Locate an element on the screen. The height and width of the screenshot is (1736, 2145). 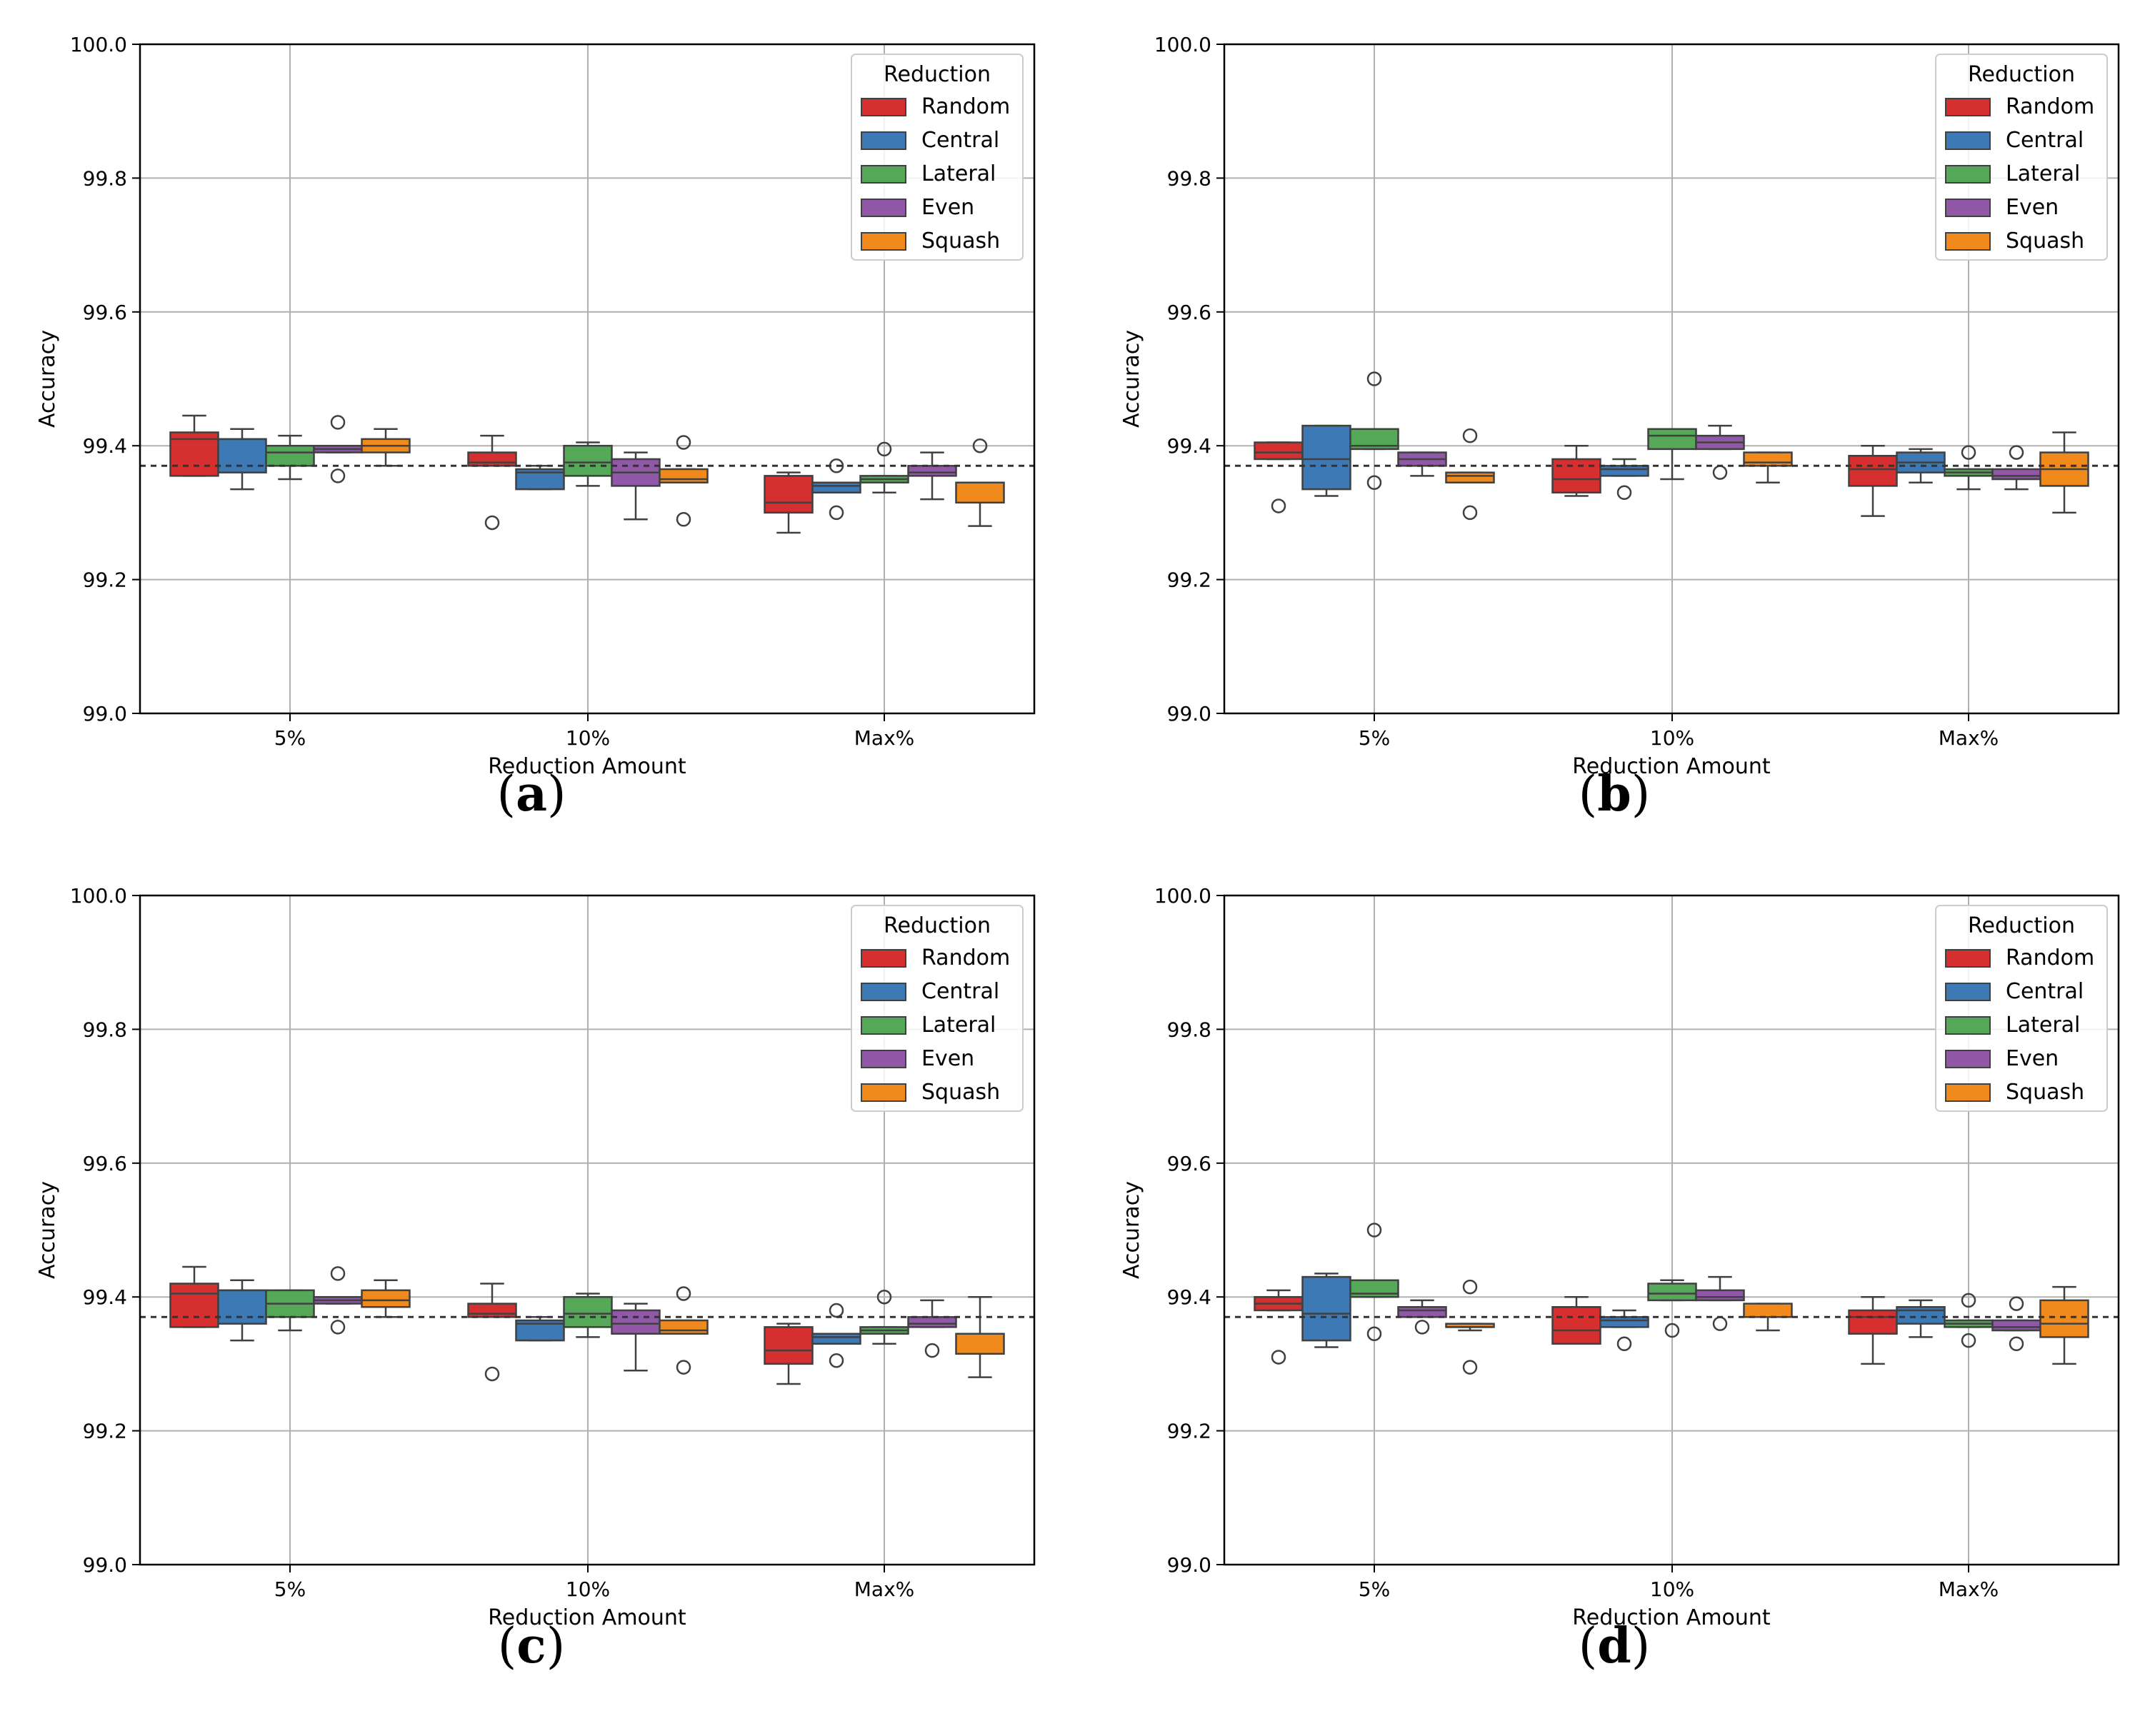
legend-label-even: Even is located at coordinates (2032, 1058).